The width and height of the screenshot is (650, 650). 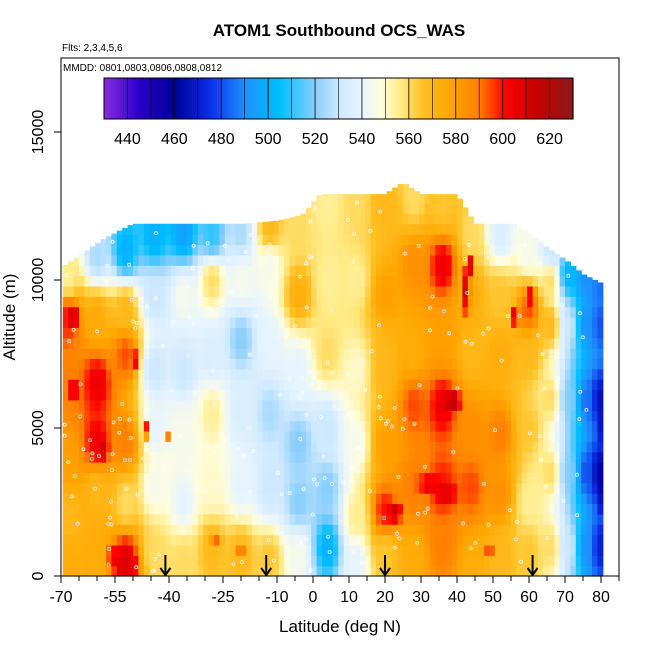 I want to click on heat-cell-2067, so click(x=384, y=302).